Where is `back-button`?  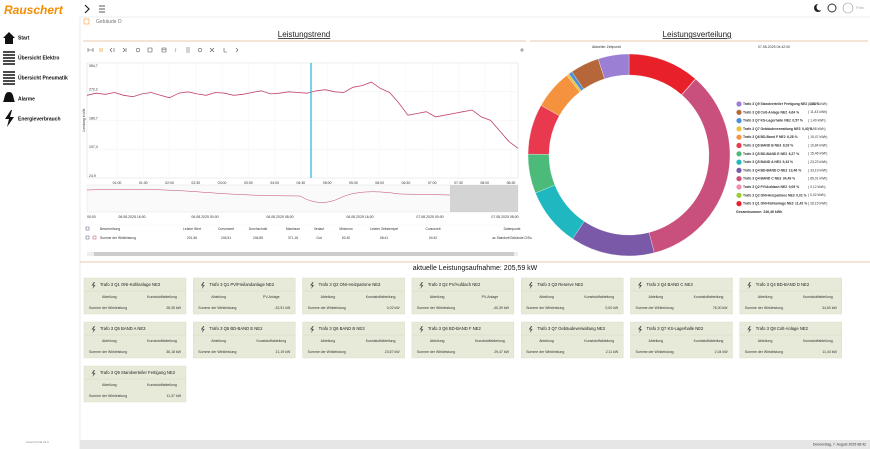
back-button is located at coordinates (87, 9).